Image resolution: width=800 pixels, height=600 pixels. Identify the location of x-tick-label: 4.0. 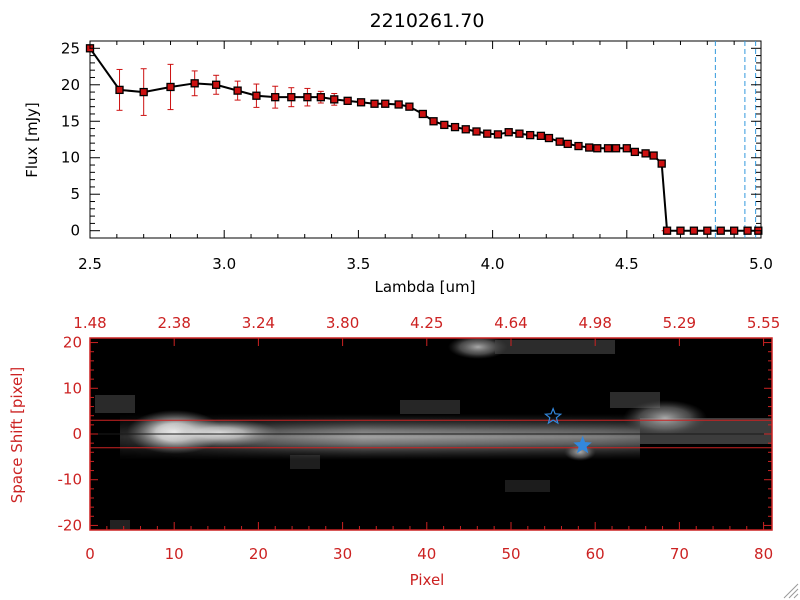
(493, 264).